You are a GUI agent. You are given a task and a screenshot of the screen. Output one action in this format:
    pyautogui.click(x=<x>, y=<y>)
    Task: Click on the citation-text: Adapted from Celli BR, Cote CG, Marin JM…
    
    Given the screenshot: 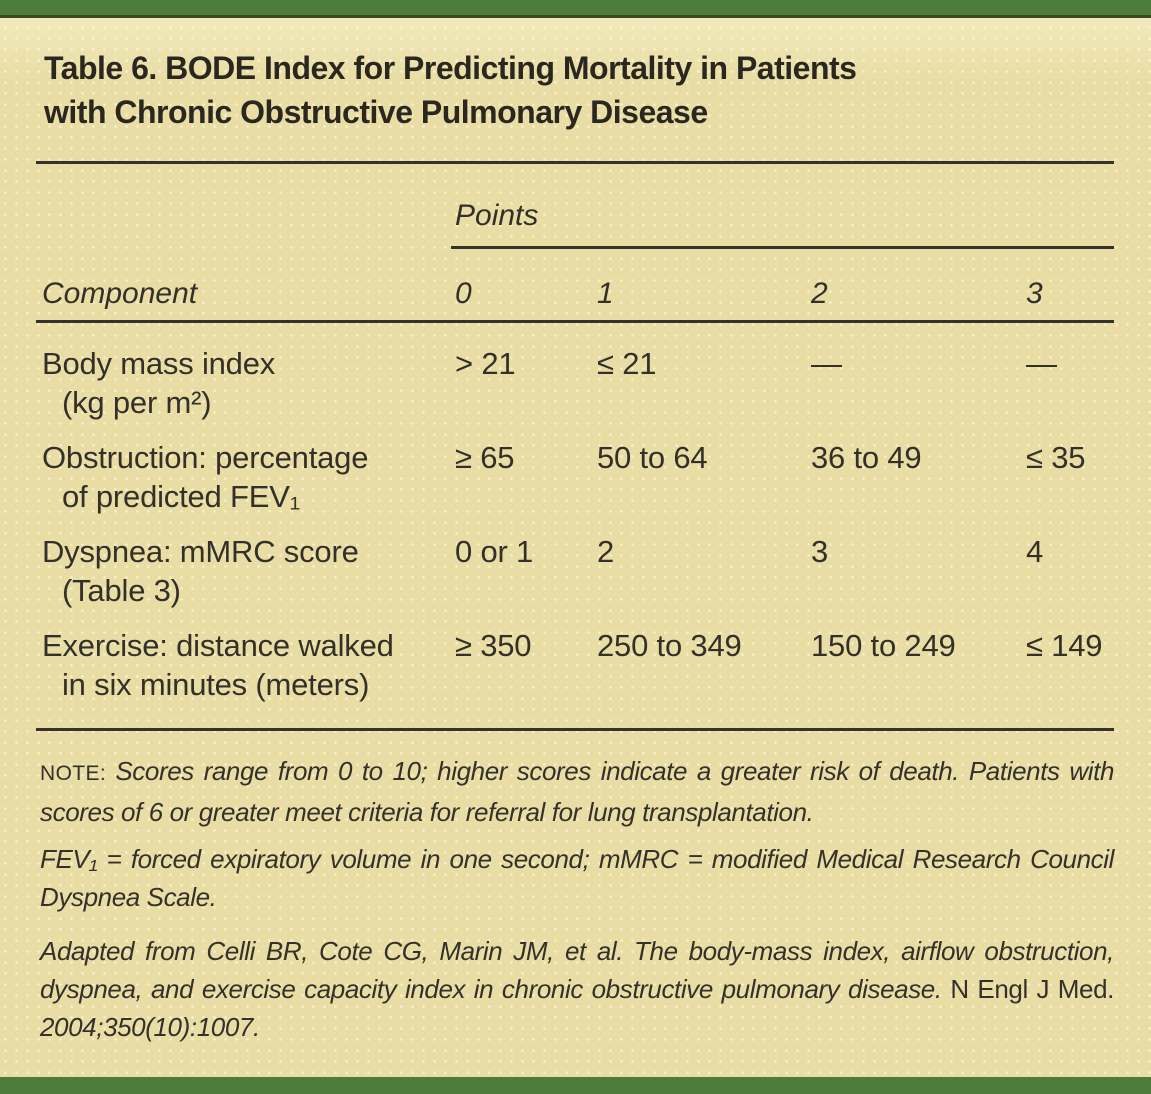 What is the action you would take?
    pyautogui.click(x=577, y=970)
    